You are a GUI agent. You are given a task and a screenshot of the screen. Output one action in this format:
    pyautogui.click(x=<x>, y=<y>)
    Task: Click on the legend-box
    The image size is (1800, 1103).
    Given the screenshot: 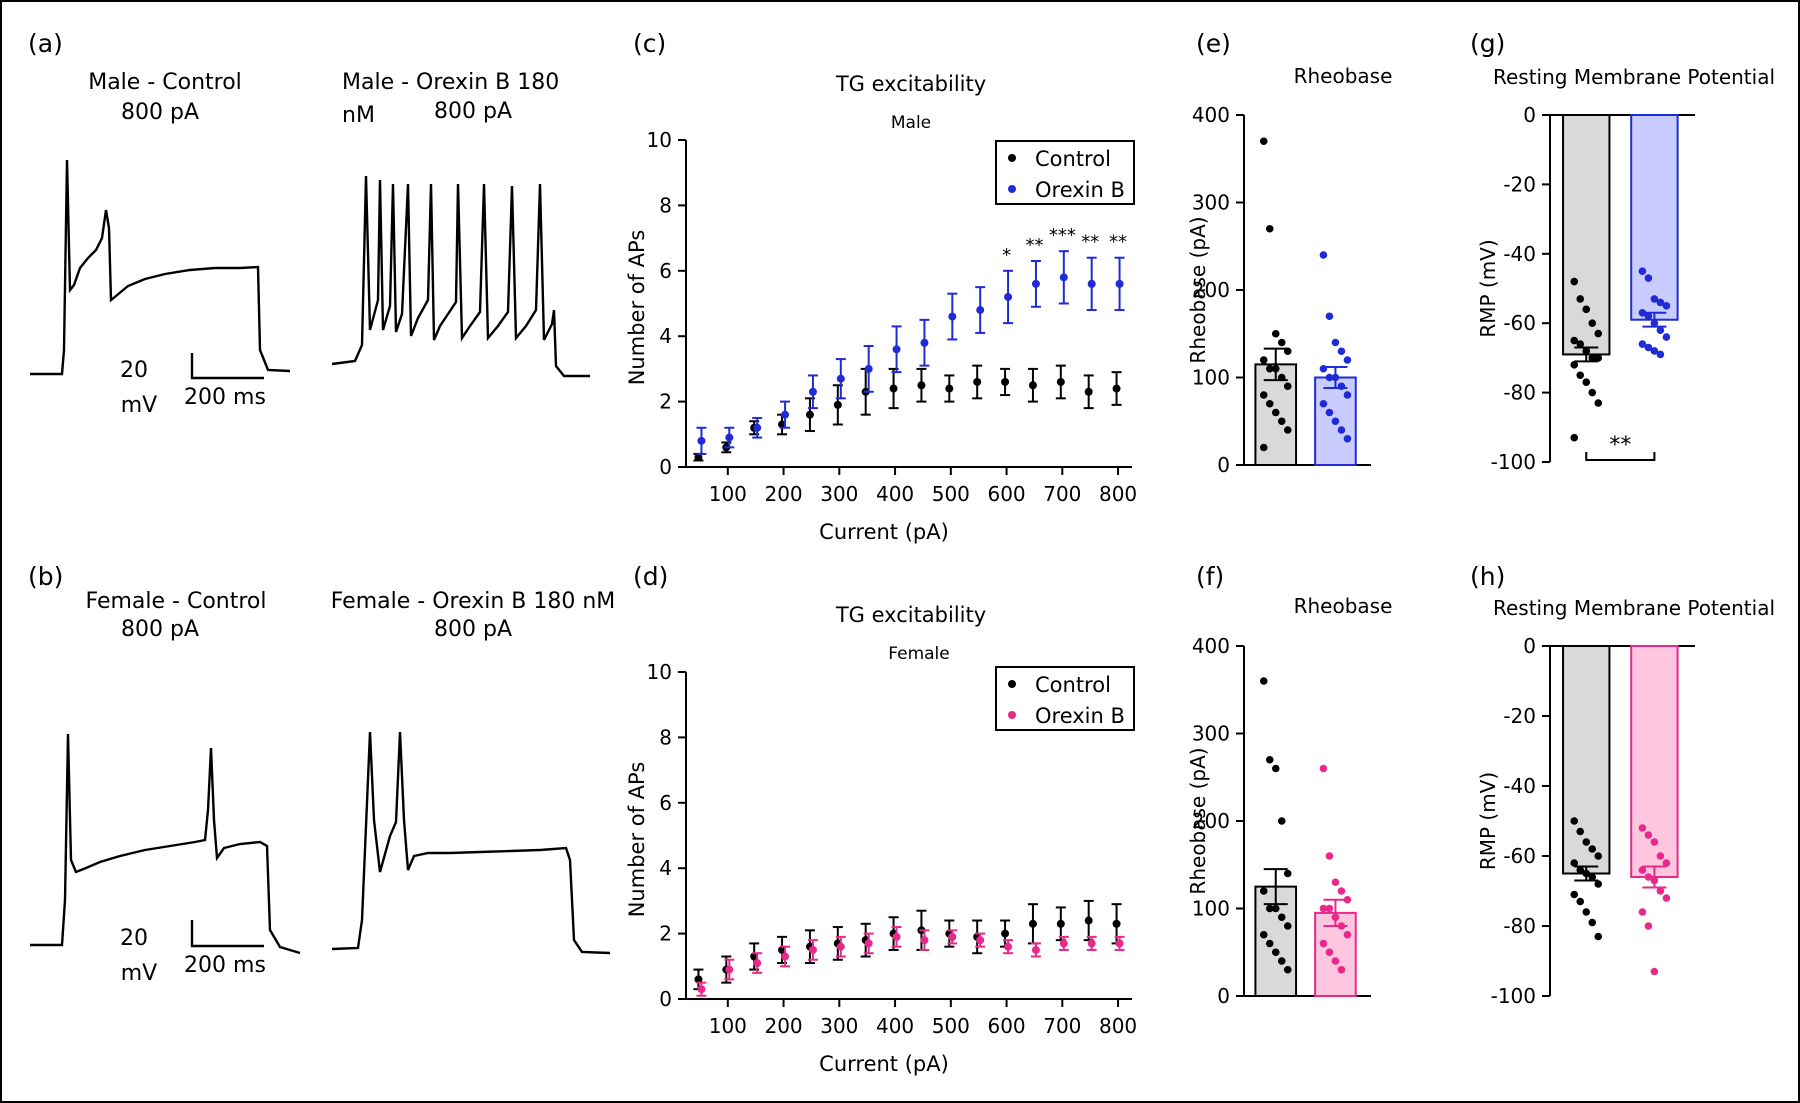 What is the action you would take?
    pyautogui.click(x=1065, y=172)
    